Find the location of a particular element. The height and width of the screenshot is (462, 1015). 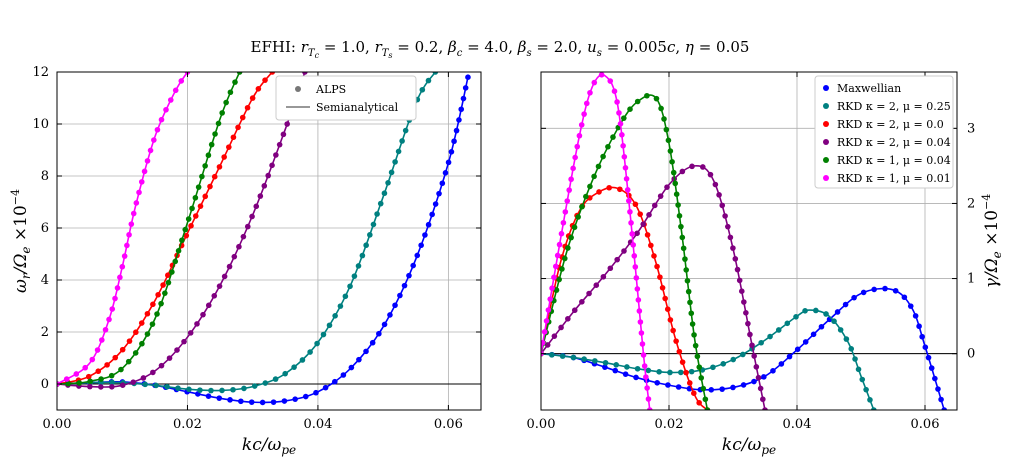

y-tick-label: 2 is located at coordinates (971, 203).